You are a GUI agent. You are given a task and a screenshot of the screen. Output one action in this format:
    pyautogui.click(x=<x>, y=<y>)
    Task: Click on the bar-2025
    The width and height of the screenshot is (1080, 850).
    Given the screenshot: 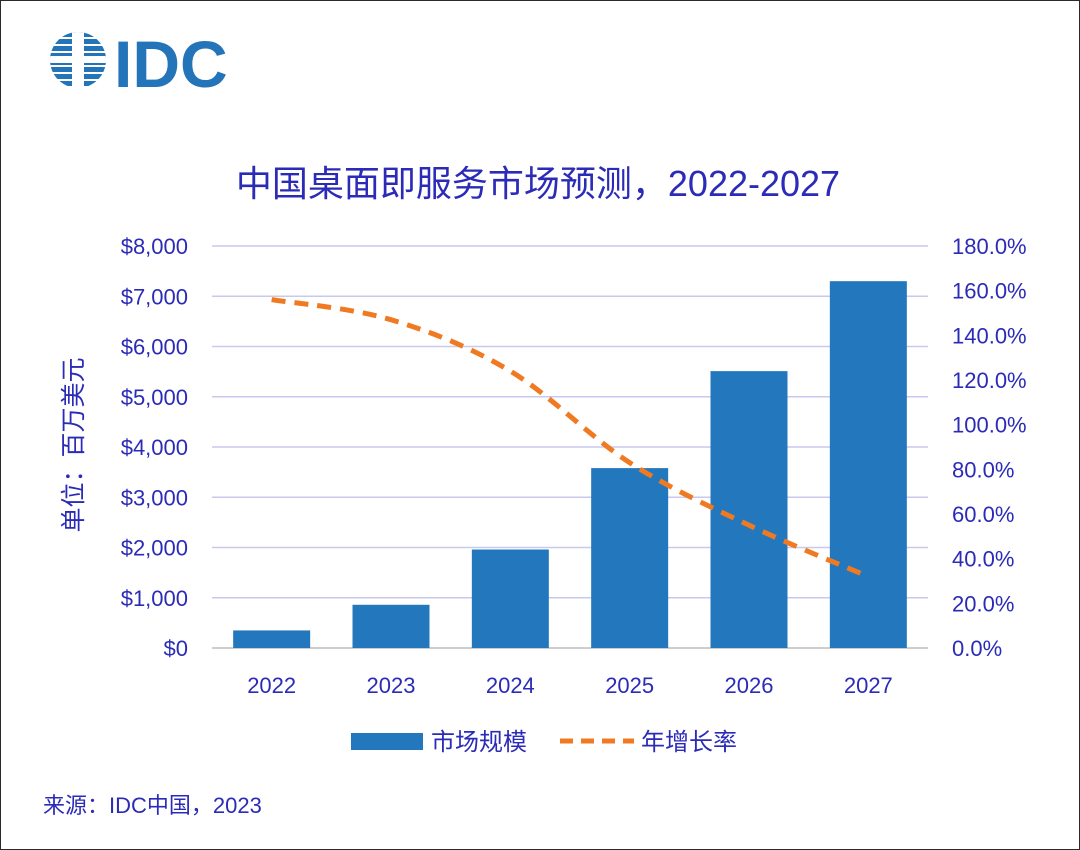 What is the action you would take?
    pyautogui.click(x=630, y=558)
    